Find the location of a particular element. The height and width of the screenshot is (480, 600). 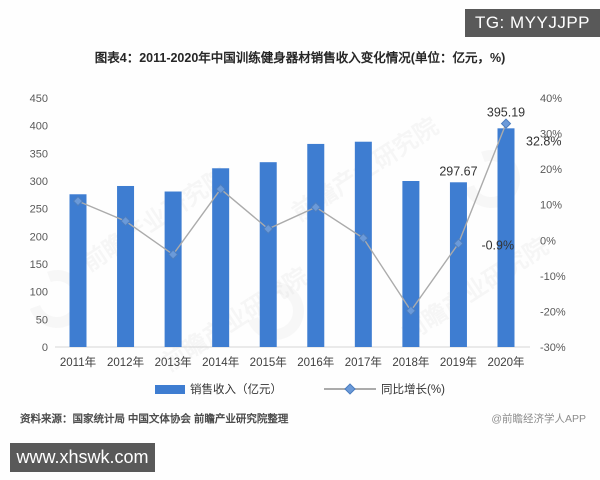

left-axis-tick: 300 is located at coordinates (39, 182).